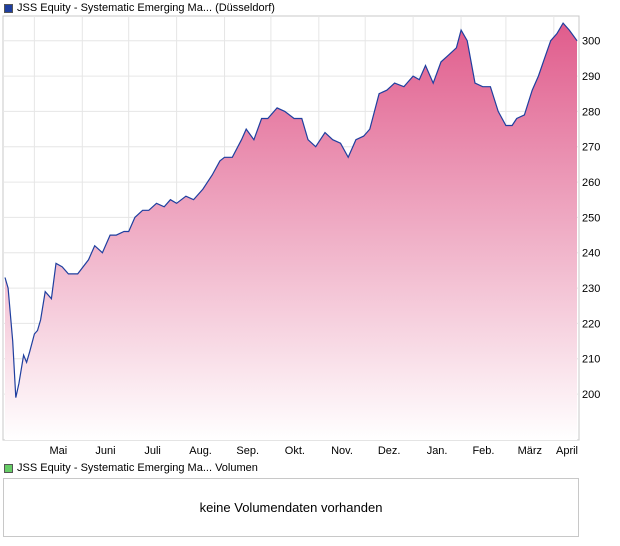 The width and height of the screenshot is (620, 546). Describe the element at coordinates (567, 451) in the screenshot. I see `x-tick-label: April` at that location.